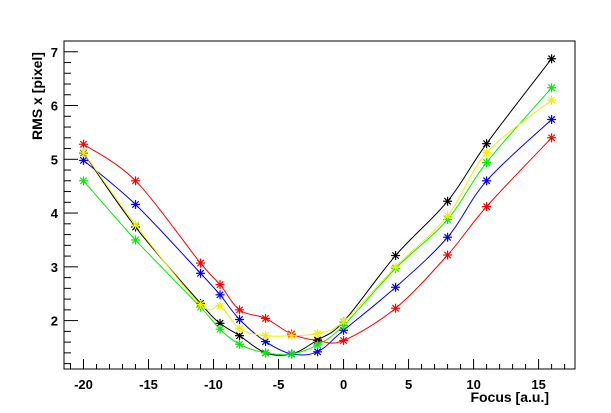 The width and height of the screenshot is (611, 413). Describe the element at coordinates (83, 384) in the screenshot. I see `x-tick-label: -20` at that location.